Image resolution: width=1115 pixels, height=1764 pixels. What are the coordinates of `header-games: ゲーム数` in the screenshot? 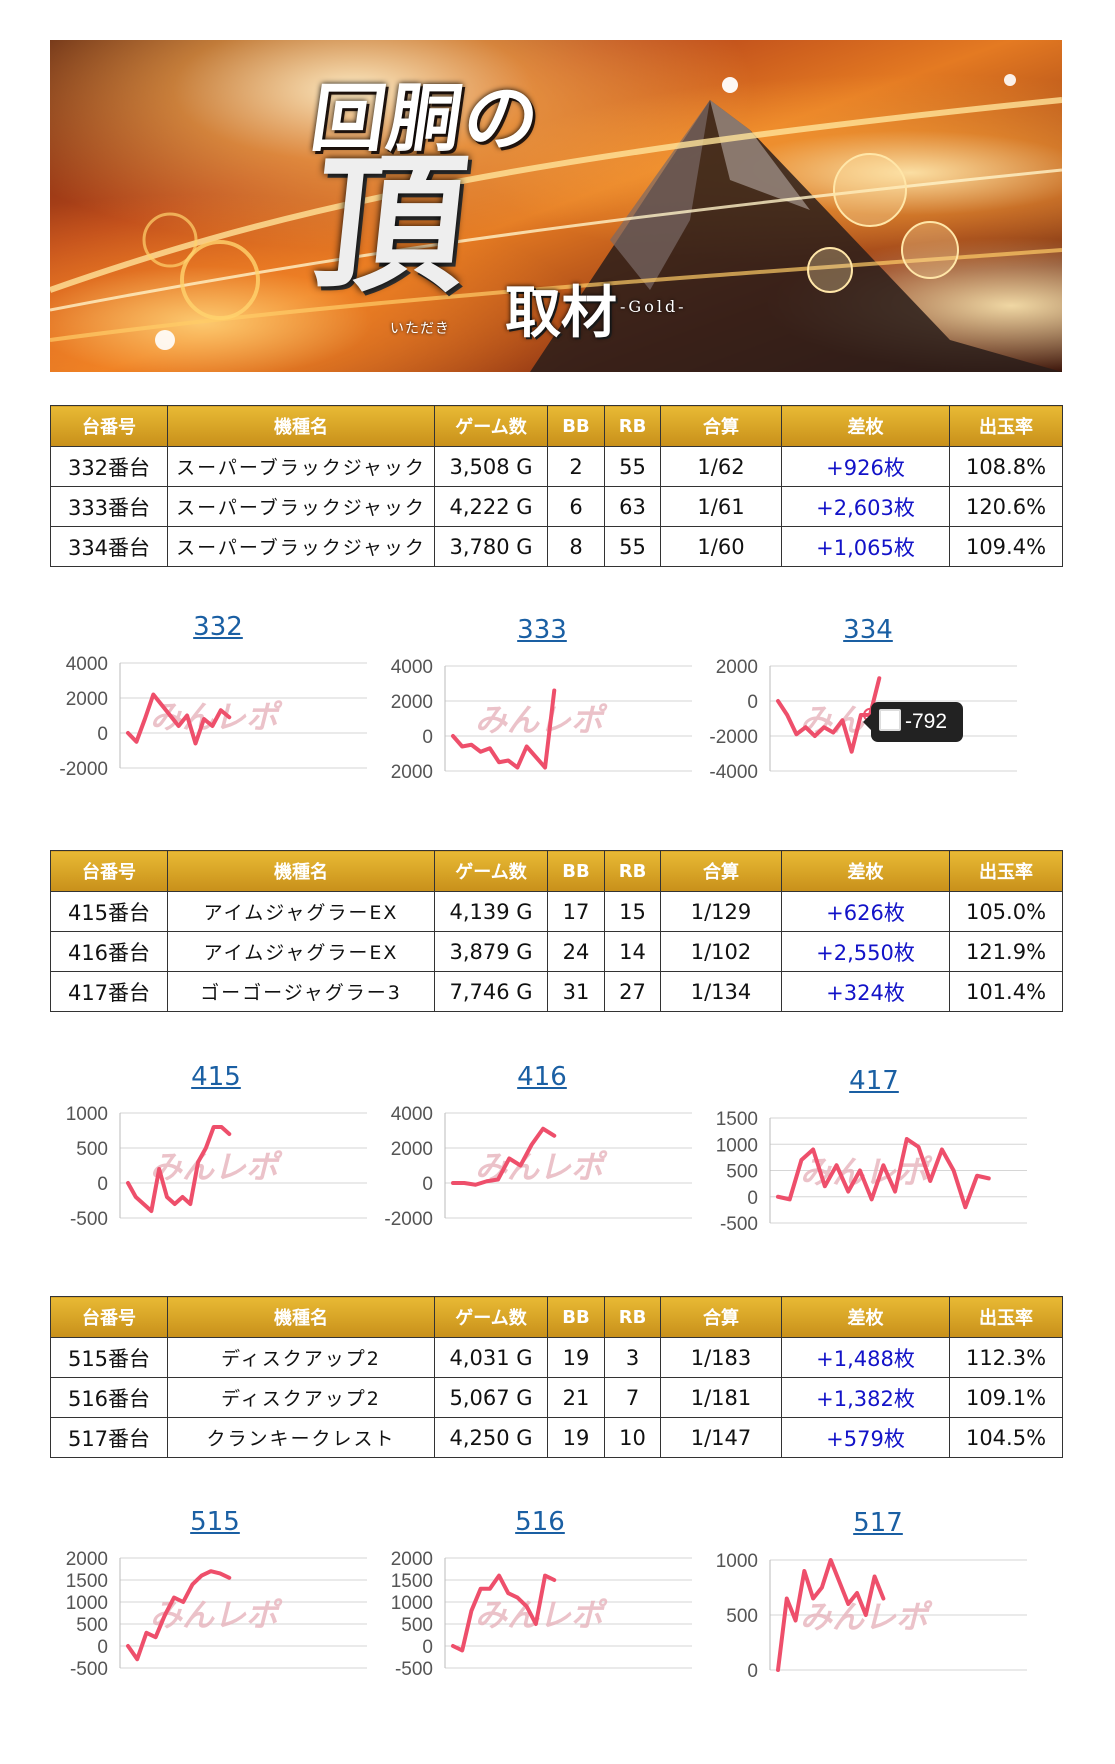 It's located at (491, 1317).